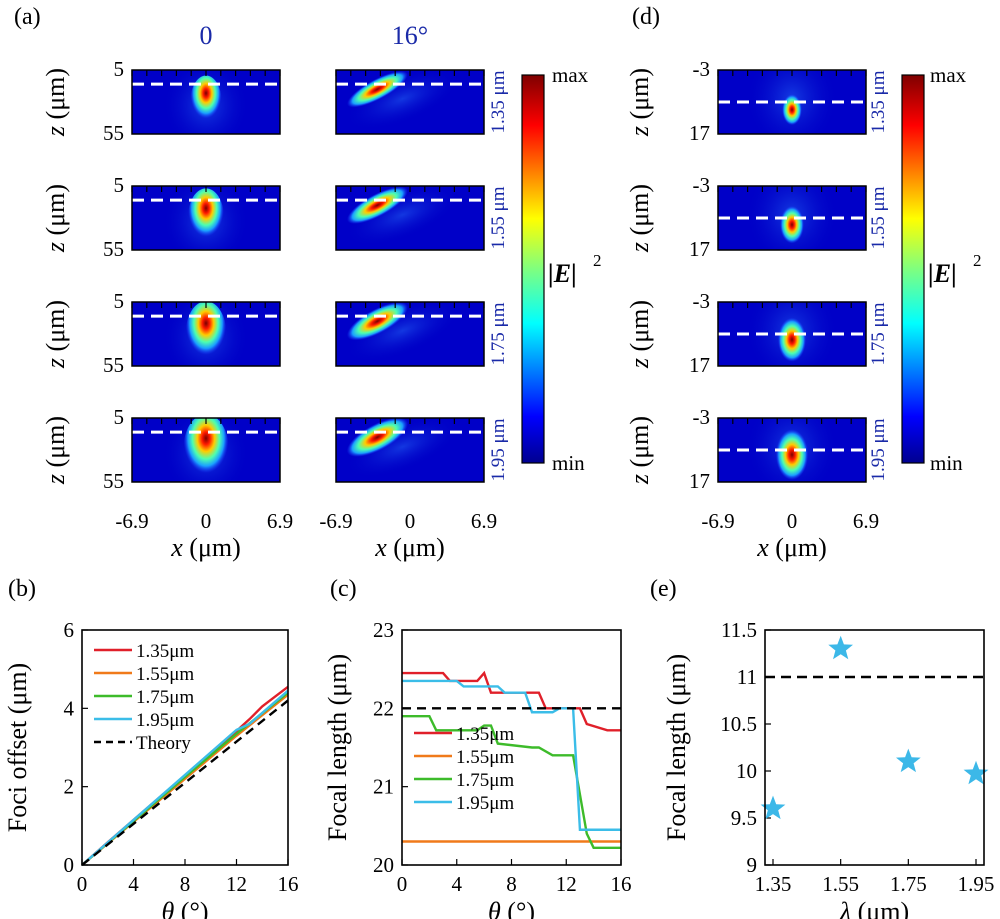  Describe the element at coordinates (206, 333) in the screenshot. I see `map-a-normal-2-spot` at that location.